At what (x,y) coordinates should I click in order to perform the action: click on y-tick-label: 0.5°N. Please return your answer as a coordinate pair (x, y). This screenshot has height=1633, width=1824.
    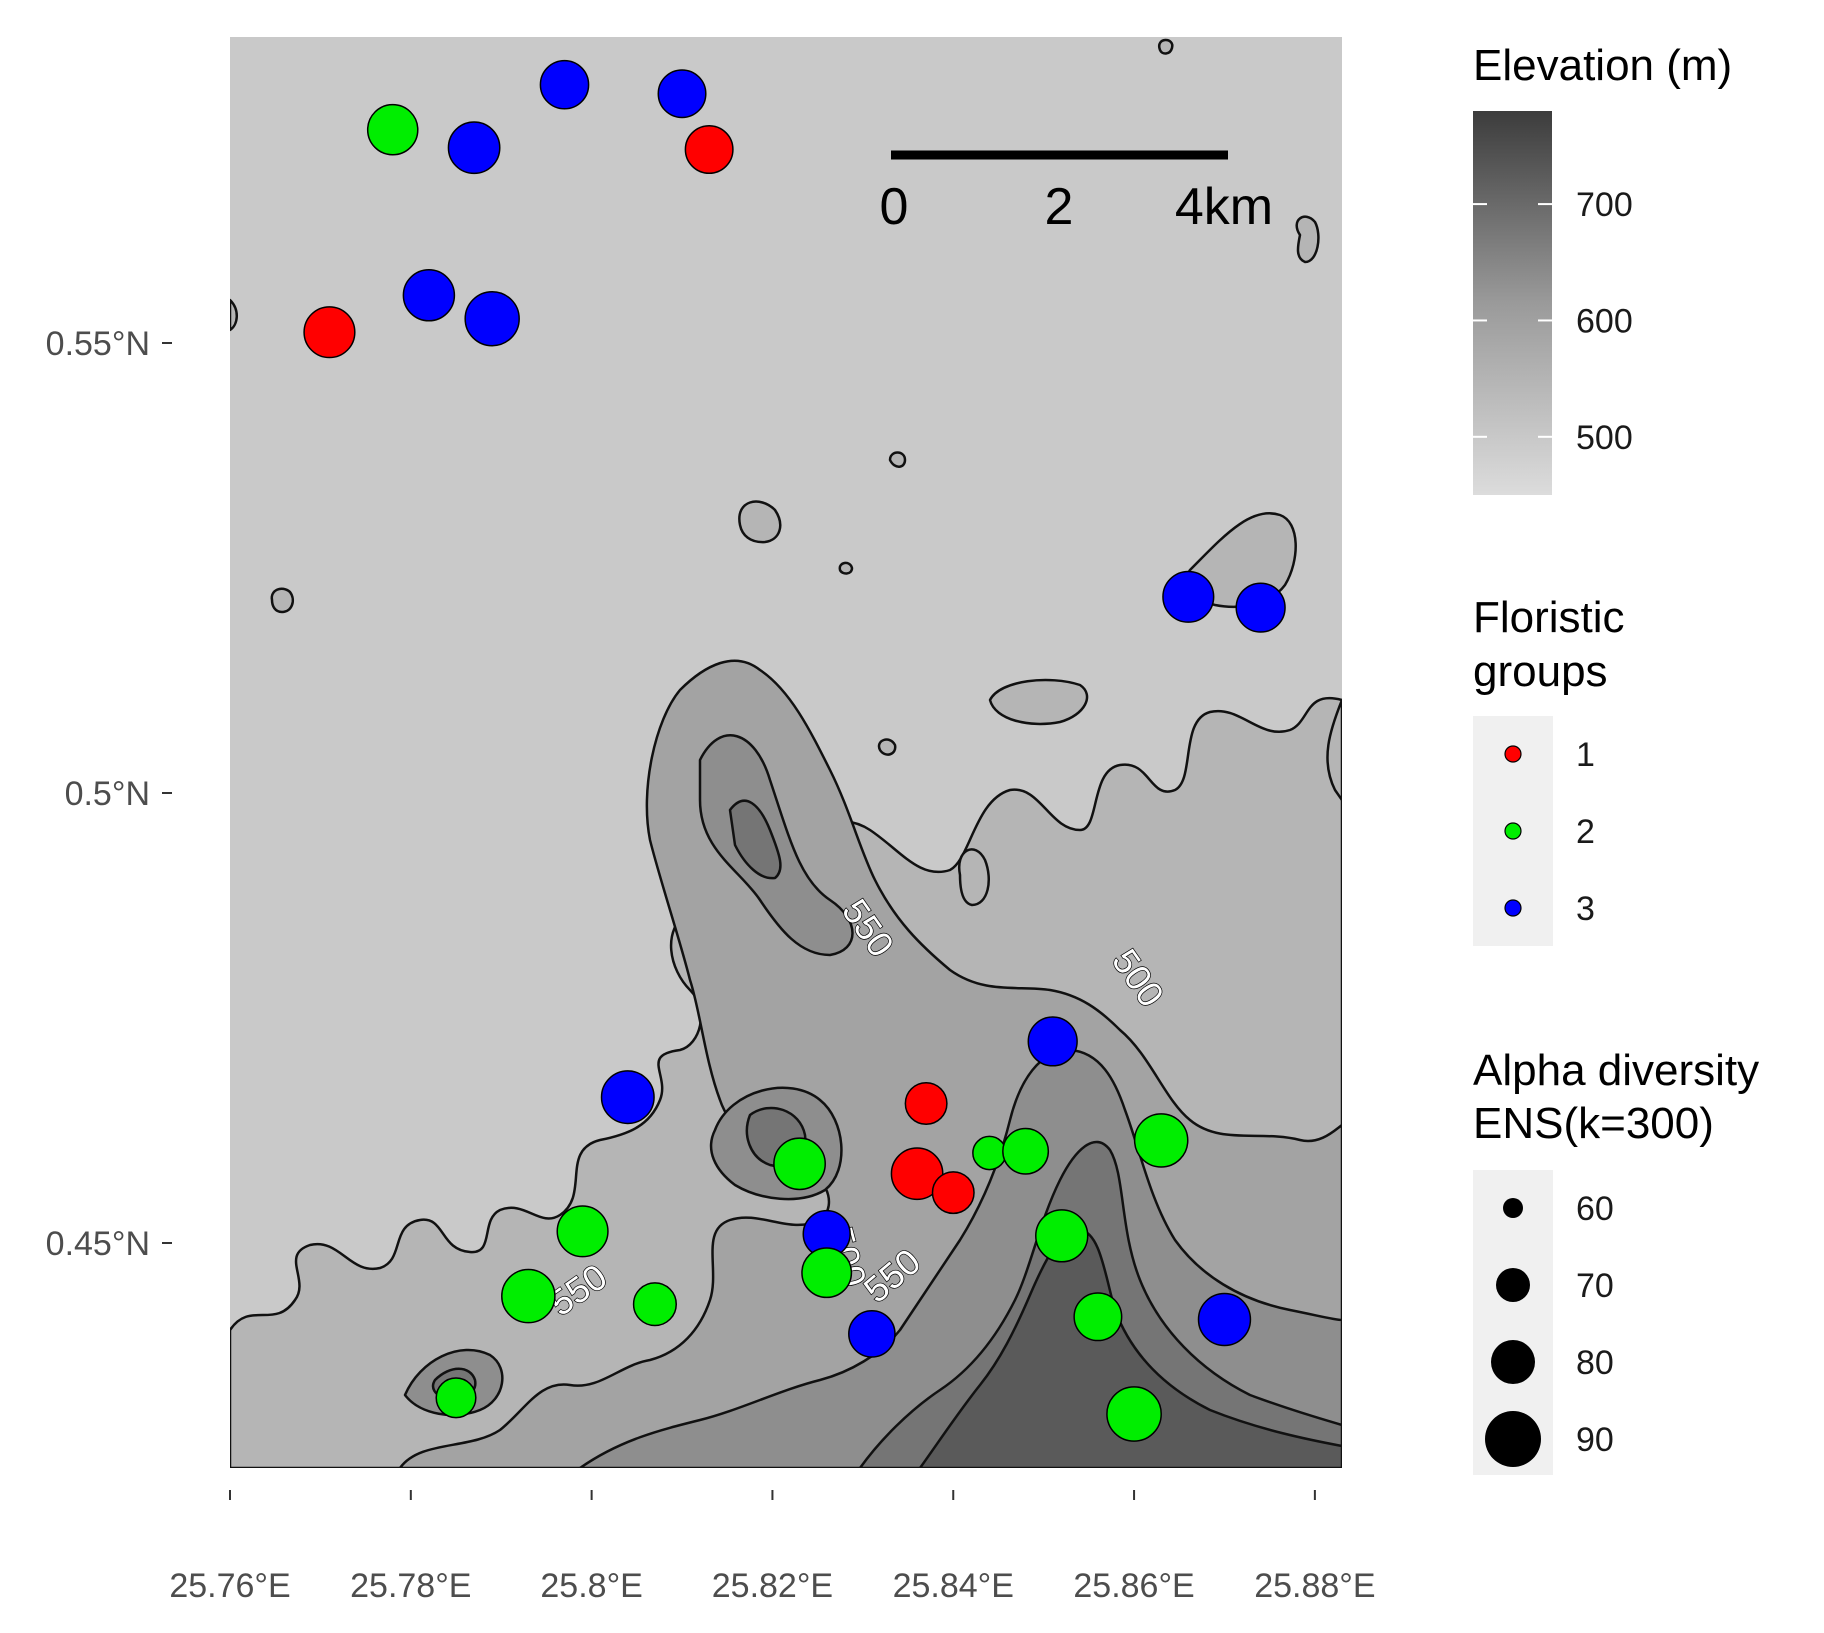
    Looking at the image, I should click on (107, 794).